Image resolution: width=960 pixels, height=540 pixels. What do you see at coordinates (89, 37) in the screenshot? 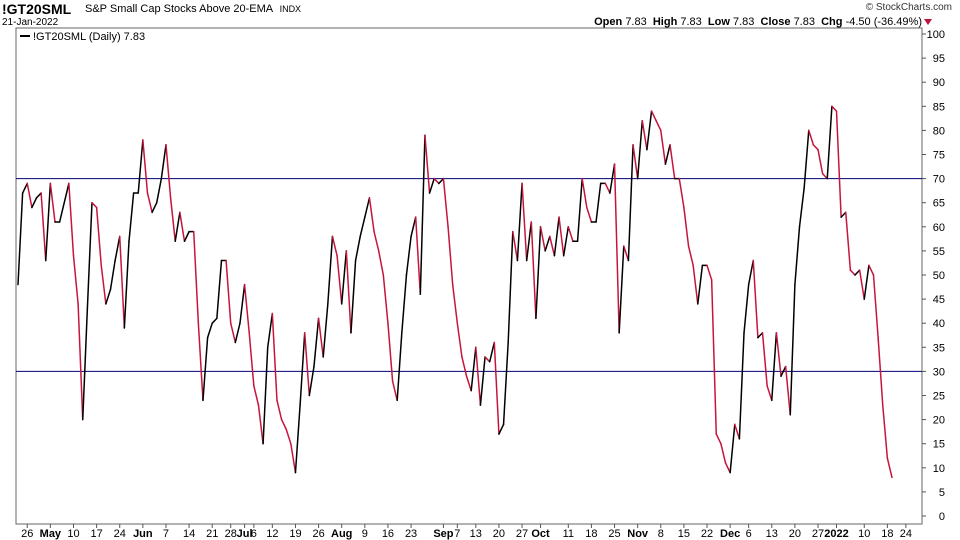
I see `legend-label: !GT20SML (Daily) 7.83` at bounding box center [89, 37].